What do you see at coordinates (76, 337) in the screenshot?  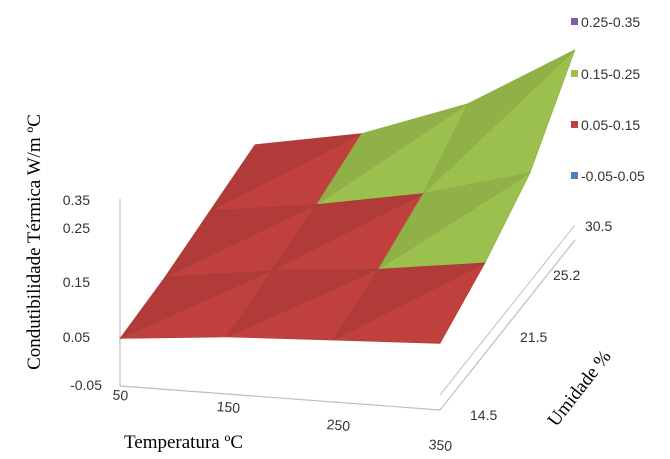 I see `z-tick-label: 0.05` at bounding box center [76, 337].